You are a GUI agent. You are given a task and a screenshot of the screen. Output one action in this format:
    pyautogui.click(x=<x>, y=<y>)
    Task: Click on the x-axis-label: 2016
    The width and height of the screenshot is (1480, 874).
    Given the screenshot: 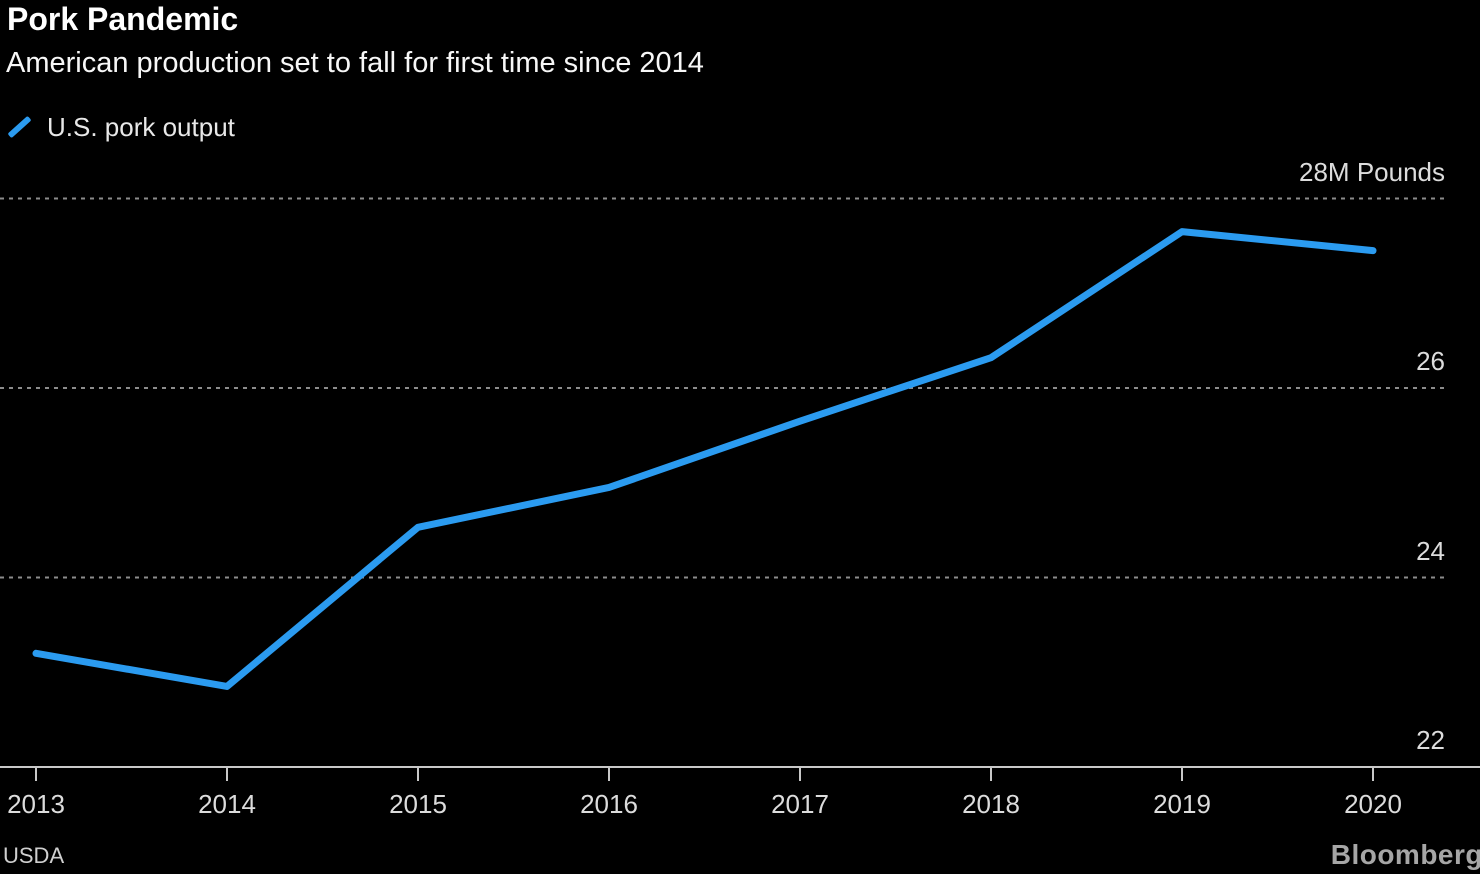 What is the action you would take?
    pyautogui.click(x=609, y=804)
    